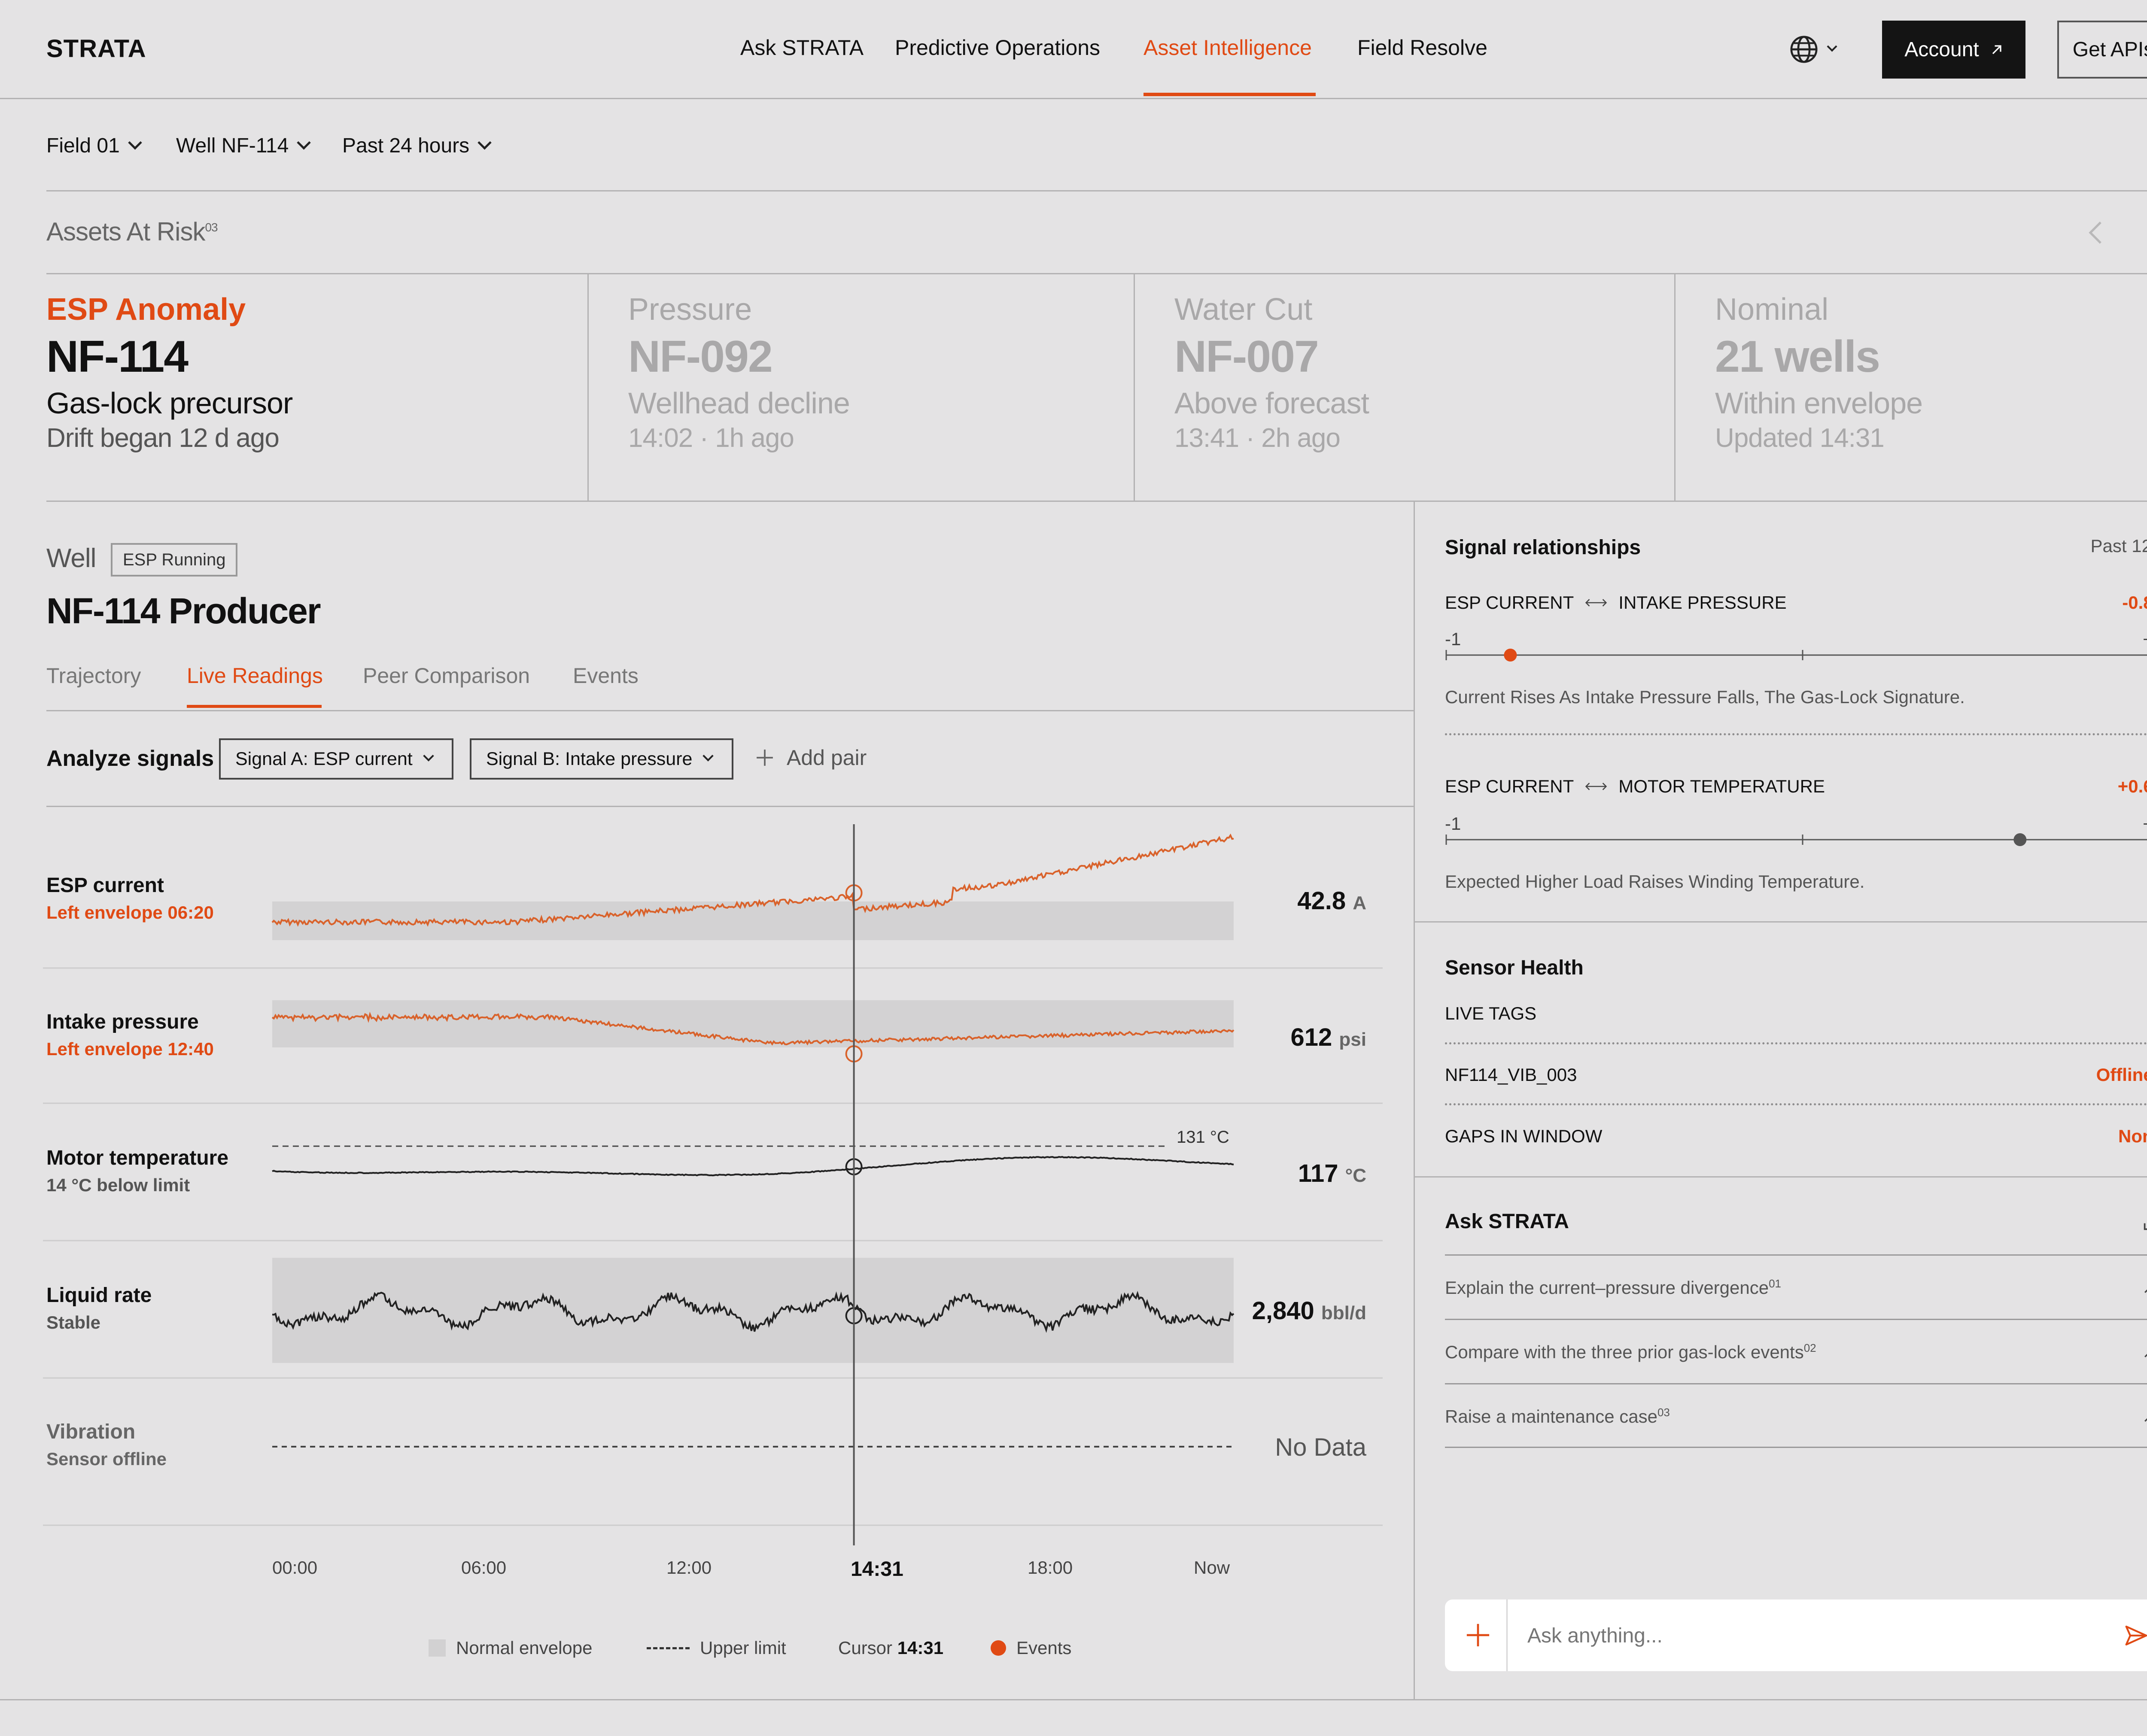 The width and height of the screenshot is (2147, 1736). Describe the element at coordinates (2121, 1075) in the screenshot. I see `sensor-row-value: Offlines` at that location.